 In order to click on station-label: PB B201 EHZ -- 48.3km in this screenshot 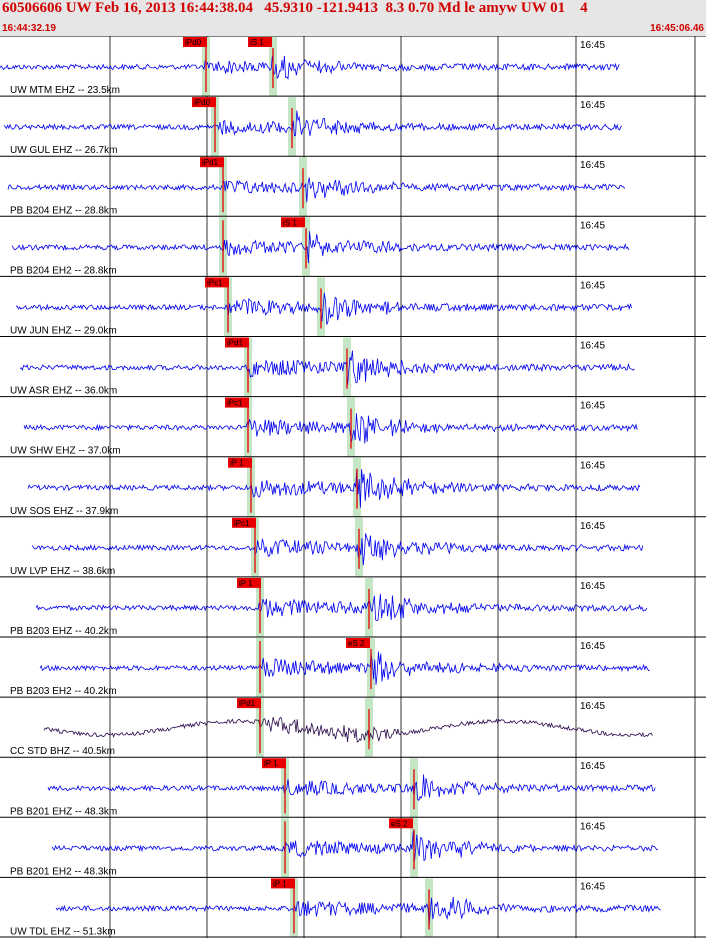, I will do `click(63, 811)`.